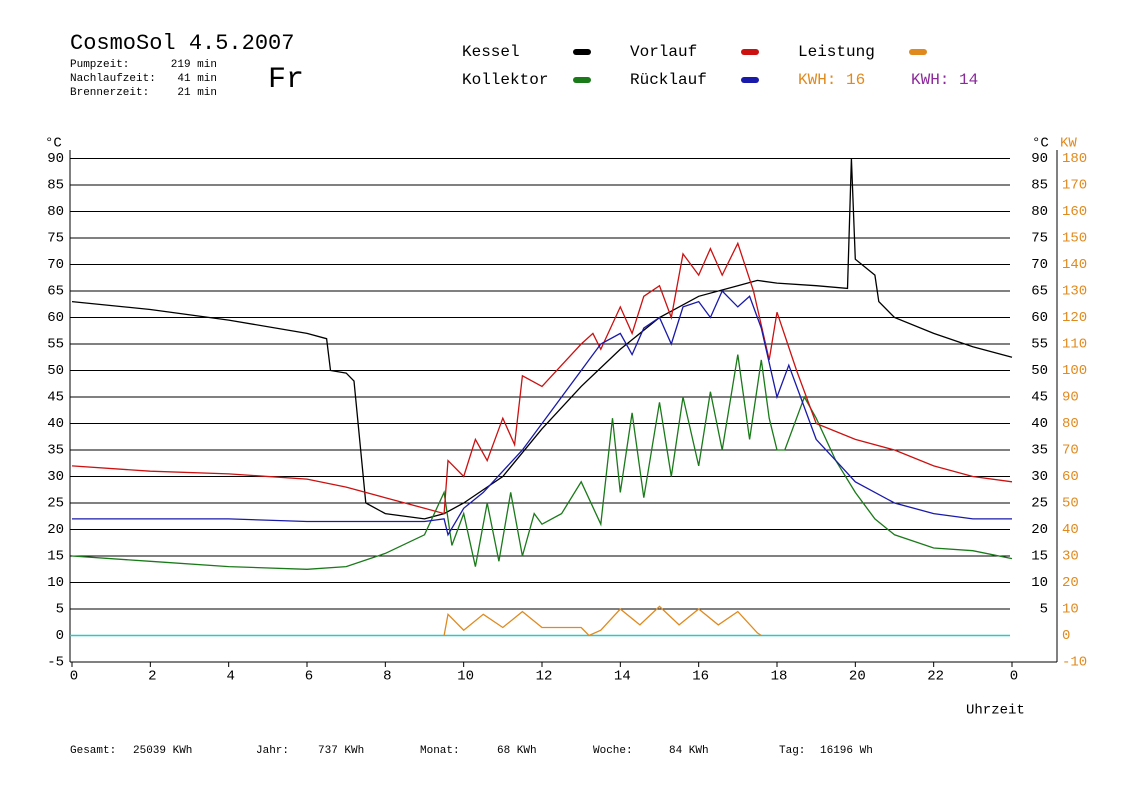 This screenshot has height=812, width=1148. Describe the element at coordinates (1040, 144) in the screenshot. I see `y-unit-right: °C` at that location.